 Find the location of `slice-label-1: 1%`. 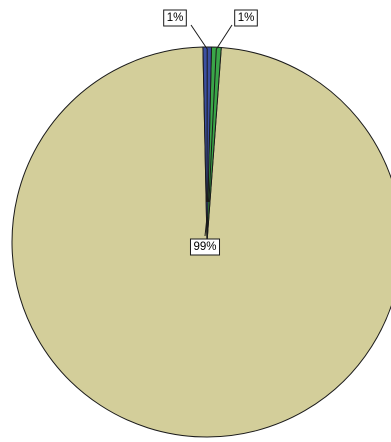

slice-label-1: 1% is located at coordinates (175, 18).